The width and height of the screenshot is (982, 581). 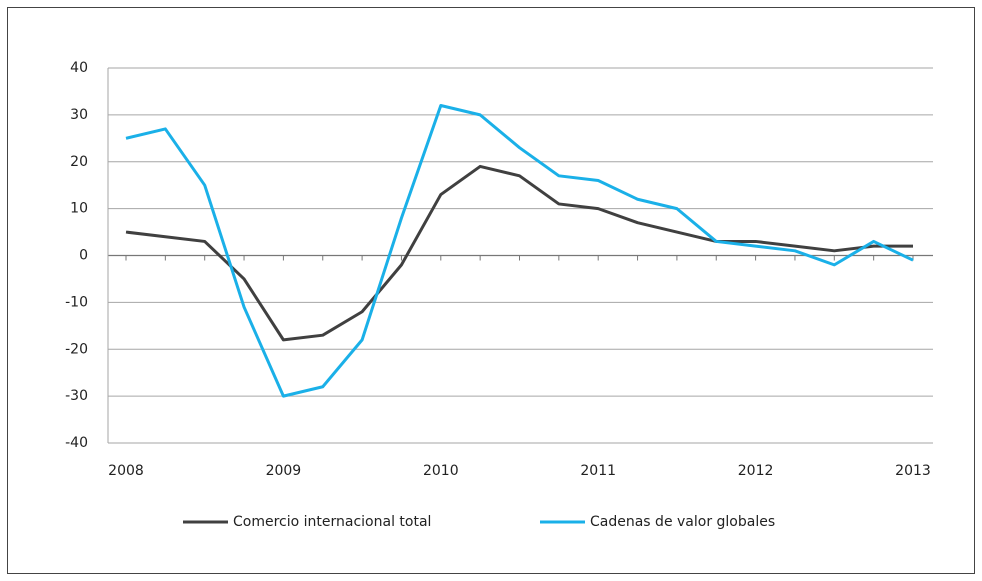 What do you see at coordinates (76, 302) in the screenshot?
I see `y-tick-label: -10` at bounding box center [76, 302].